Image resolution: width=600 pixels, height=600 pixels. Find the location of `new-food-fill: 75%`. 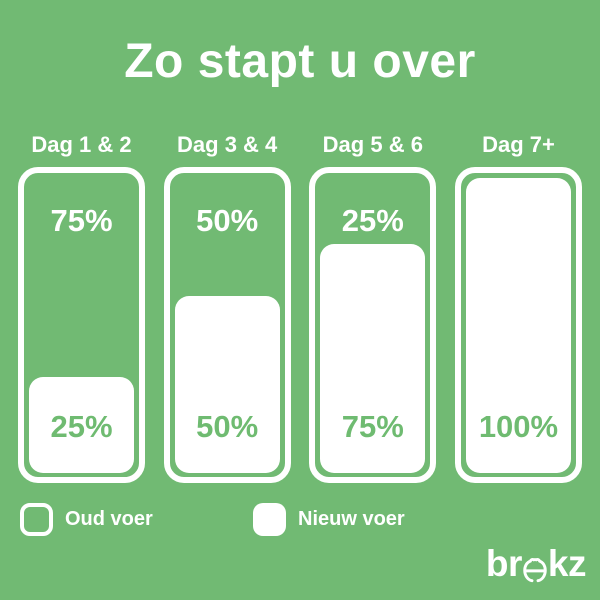

new-food-fill: 75% is located at coordinates (373, 358).